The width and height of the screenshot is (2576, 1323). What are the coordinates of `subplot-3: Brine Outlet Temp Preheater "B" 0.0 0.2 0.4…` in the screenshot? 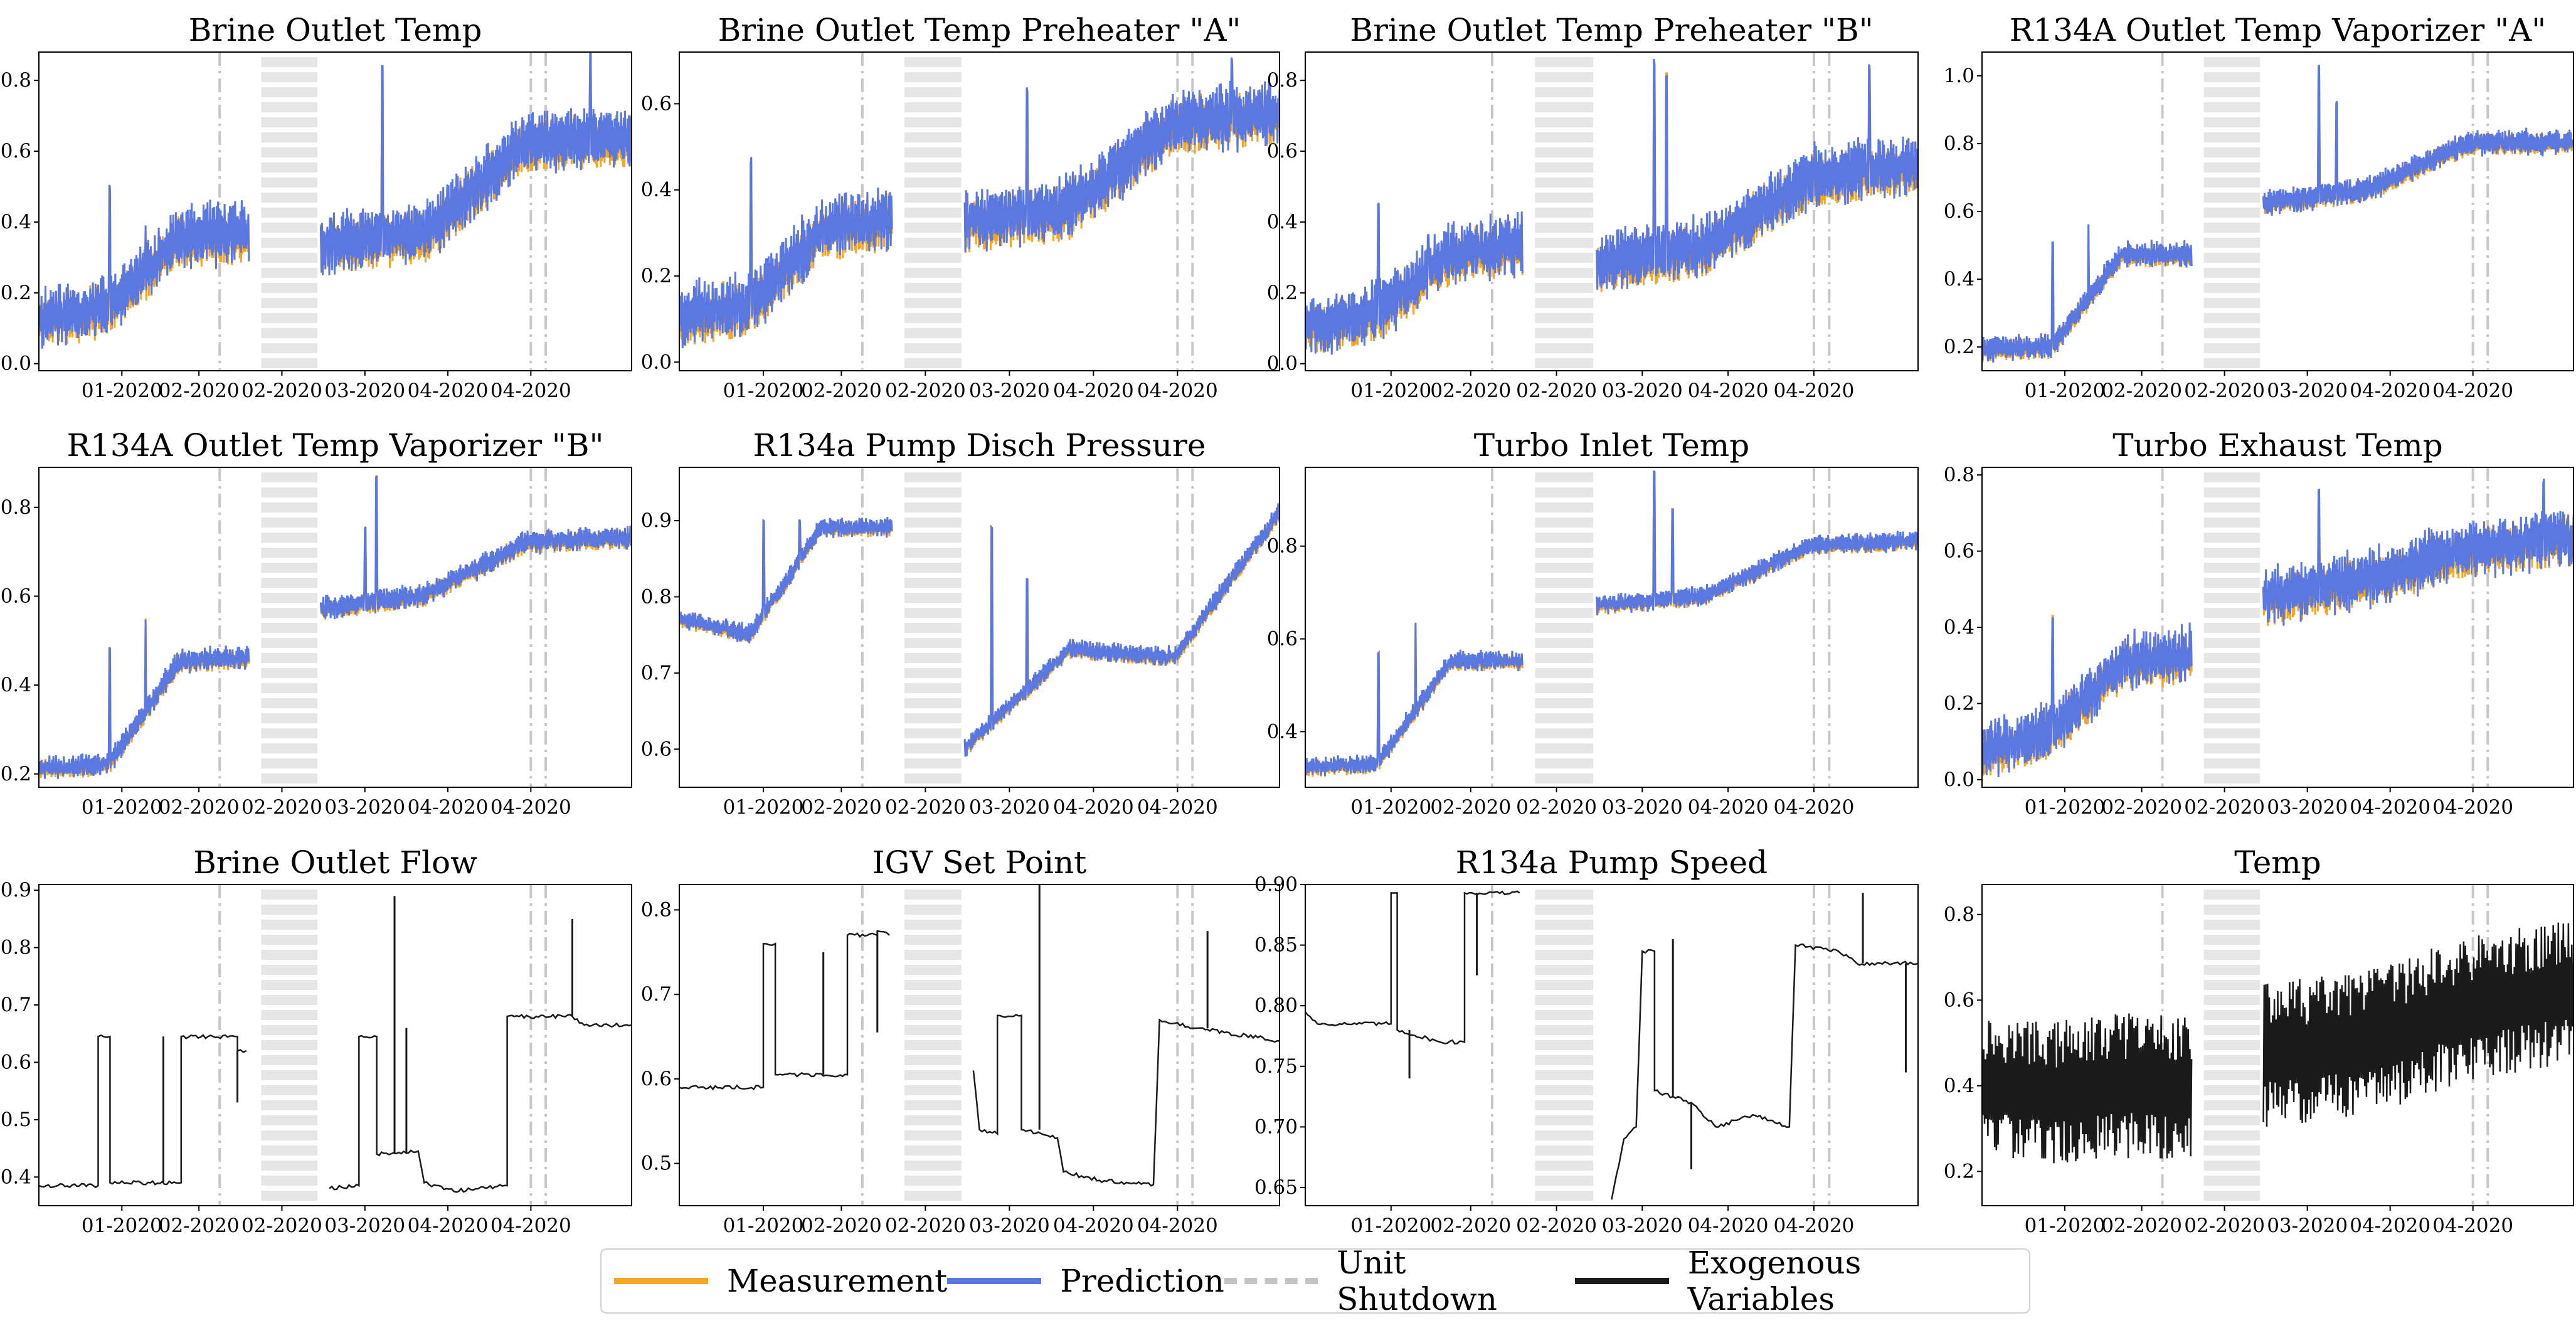 It's located at (1593, 207).